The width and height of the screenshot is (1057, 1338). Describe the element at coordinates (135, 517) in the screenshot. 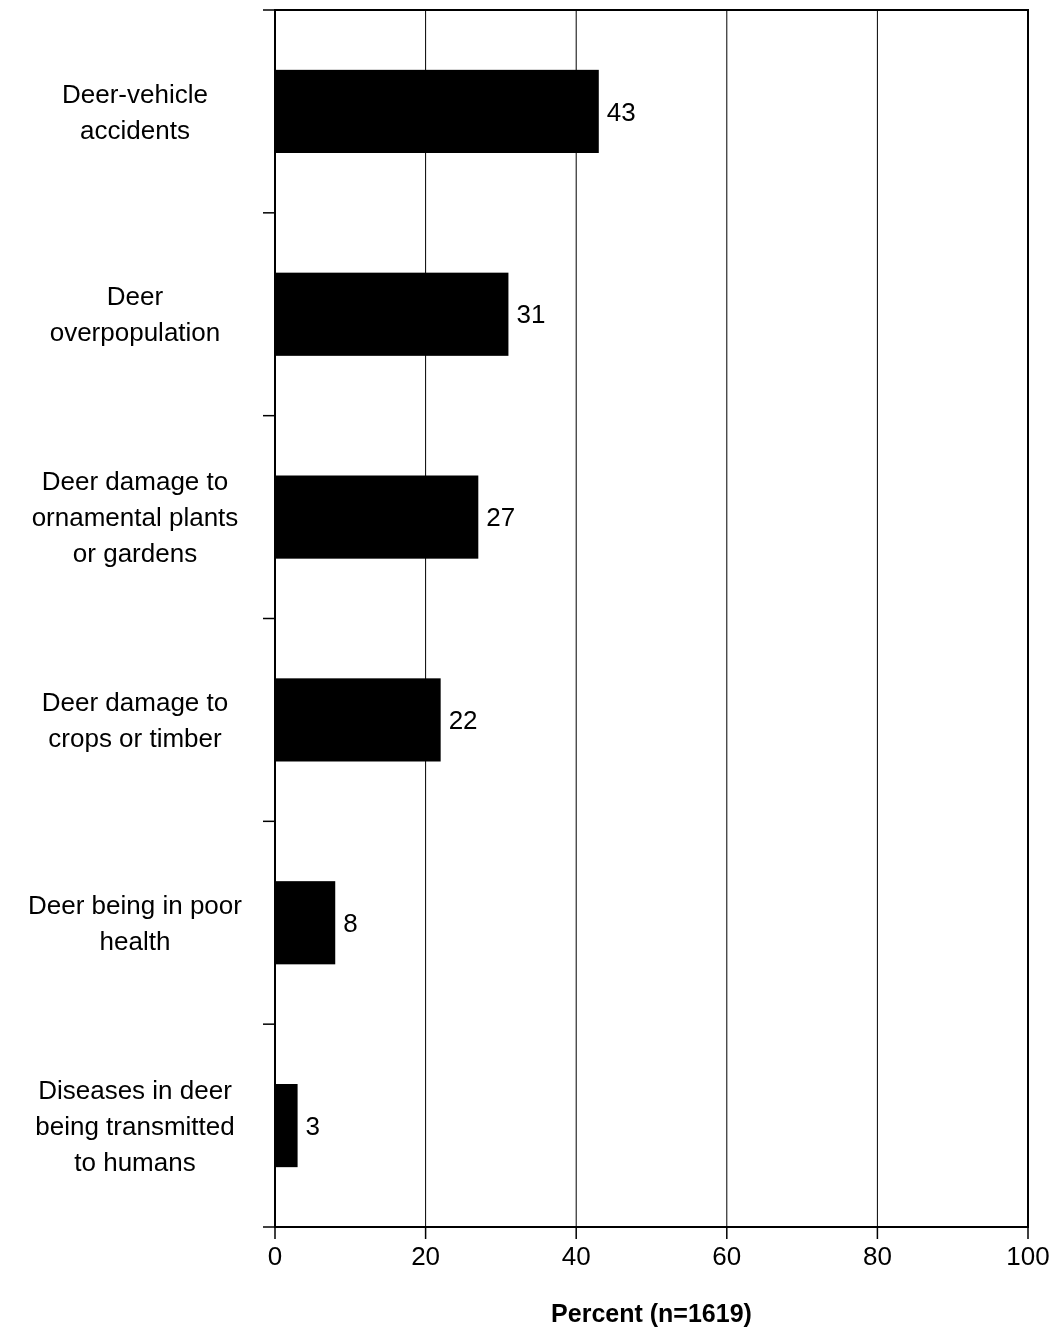

I see `y-tick-label: Deer damage to ornamental plants or gardens` at that location.